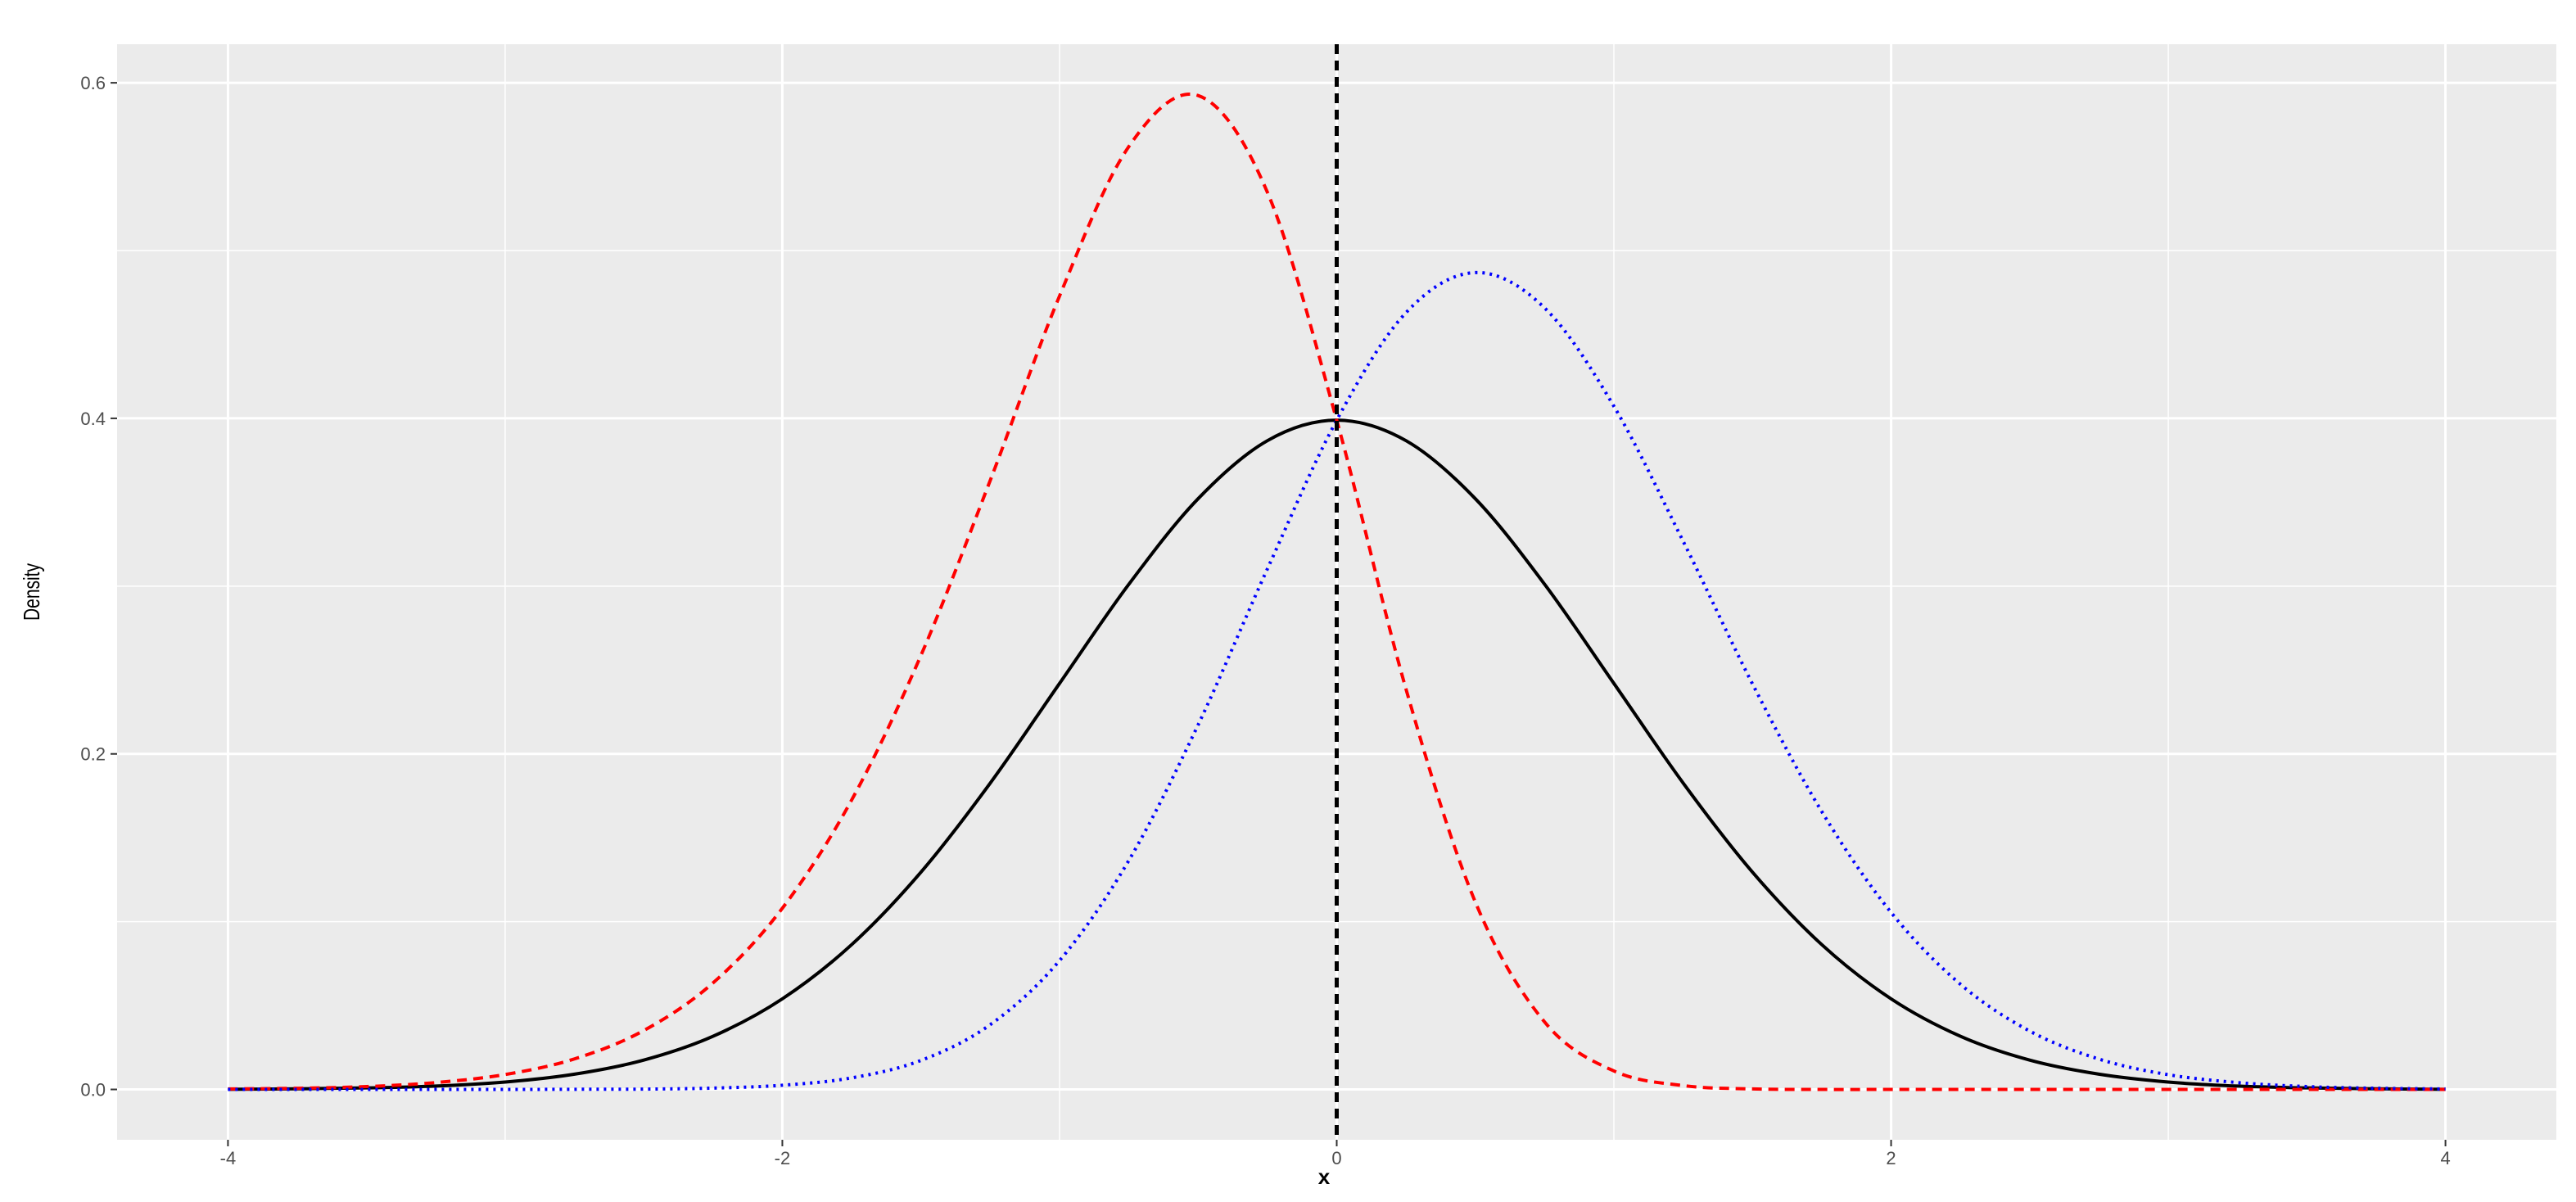  I want to click on x-tick-label: -4, so click(228, 1158).